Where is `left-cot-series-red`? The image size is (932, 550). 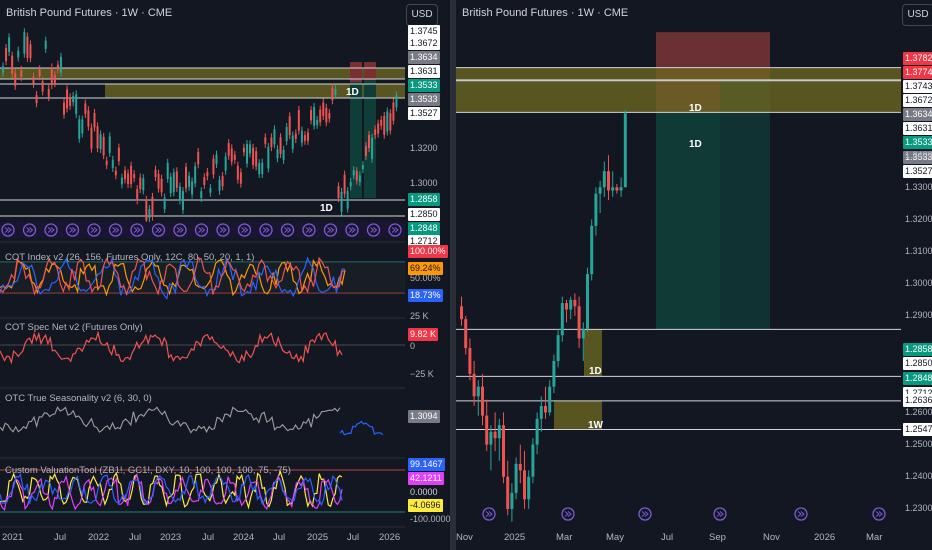
left-cot-series-red is located at coordinates (173, 276).